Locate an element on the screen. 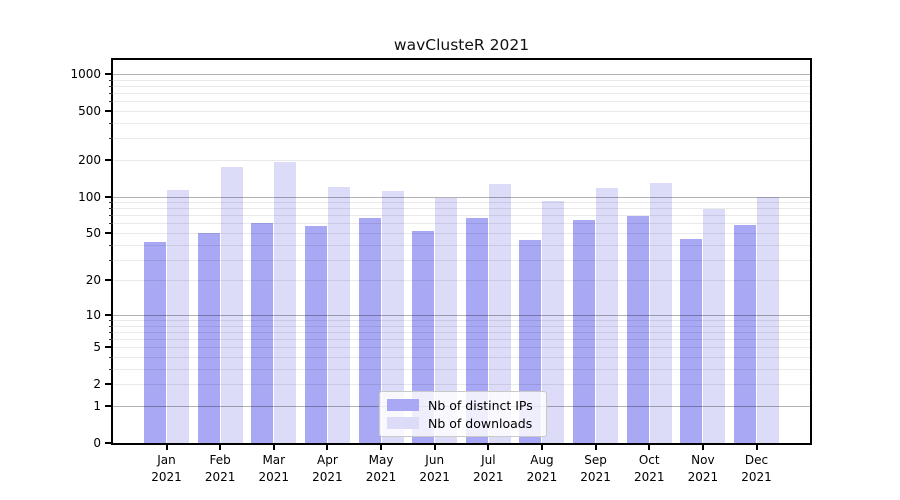  legend-label: Nb of distinct IPs is located at coordinates (480, 405).